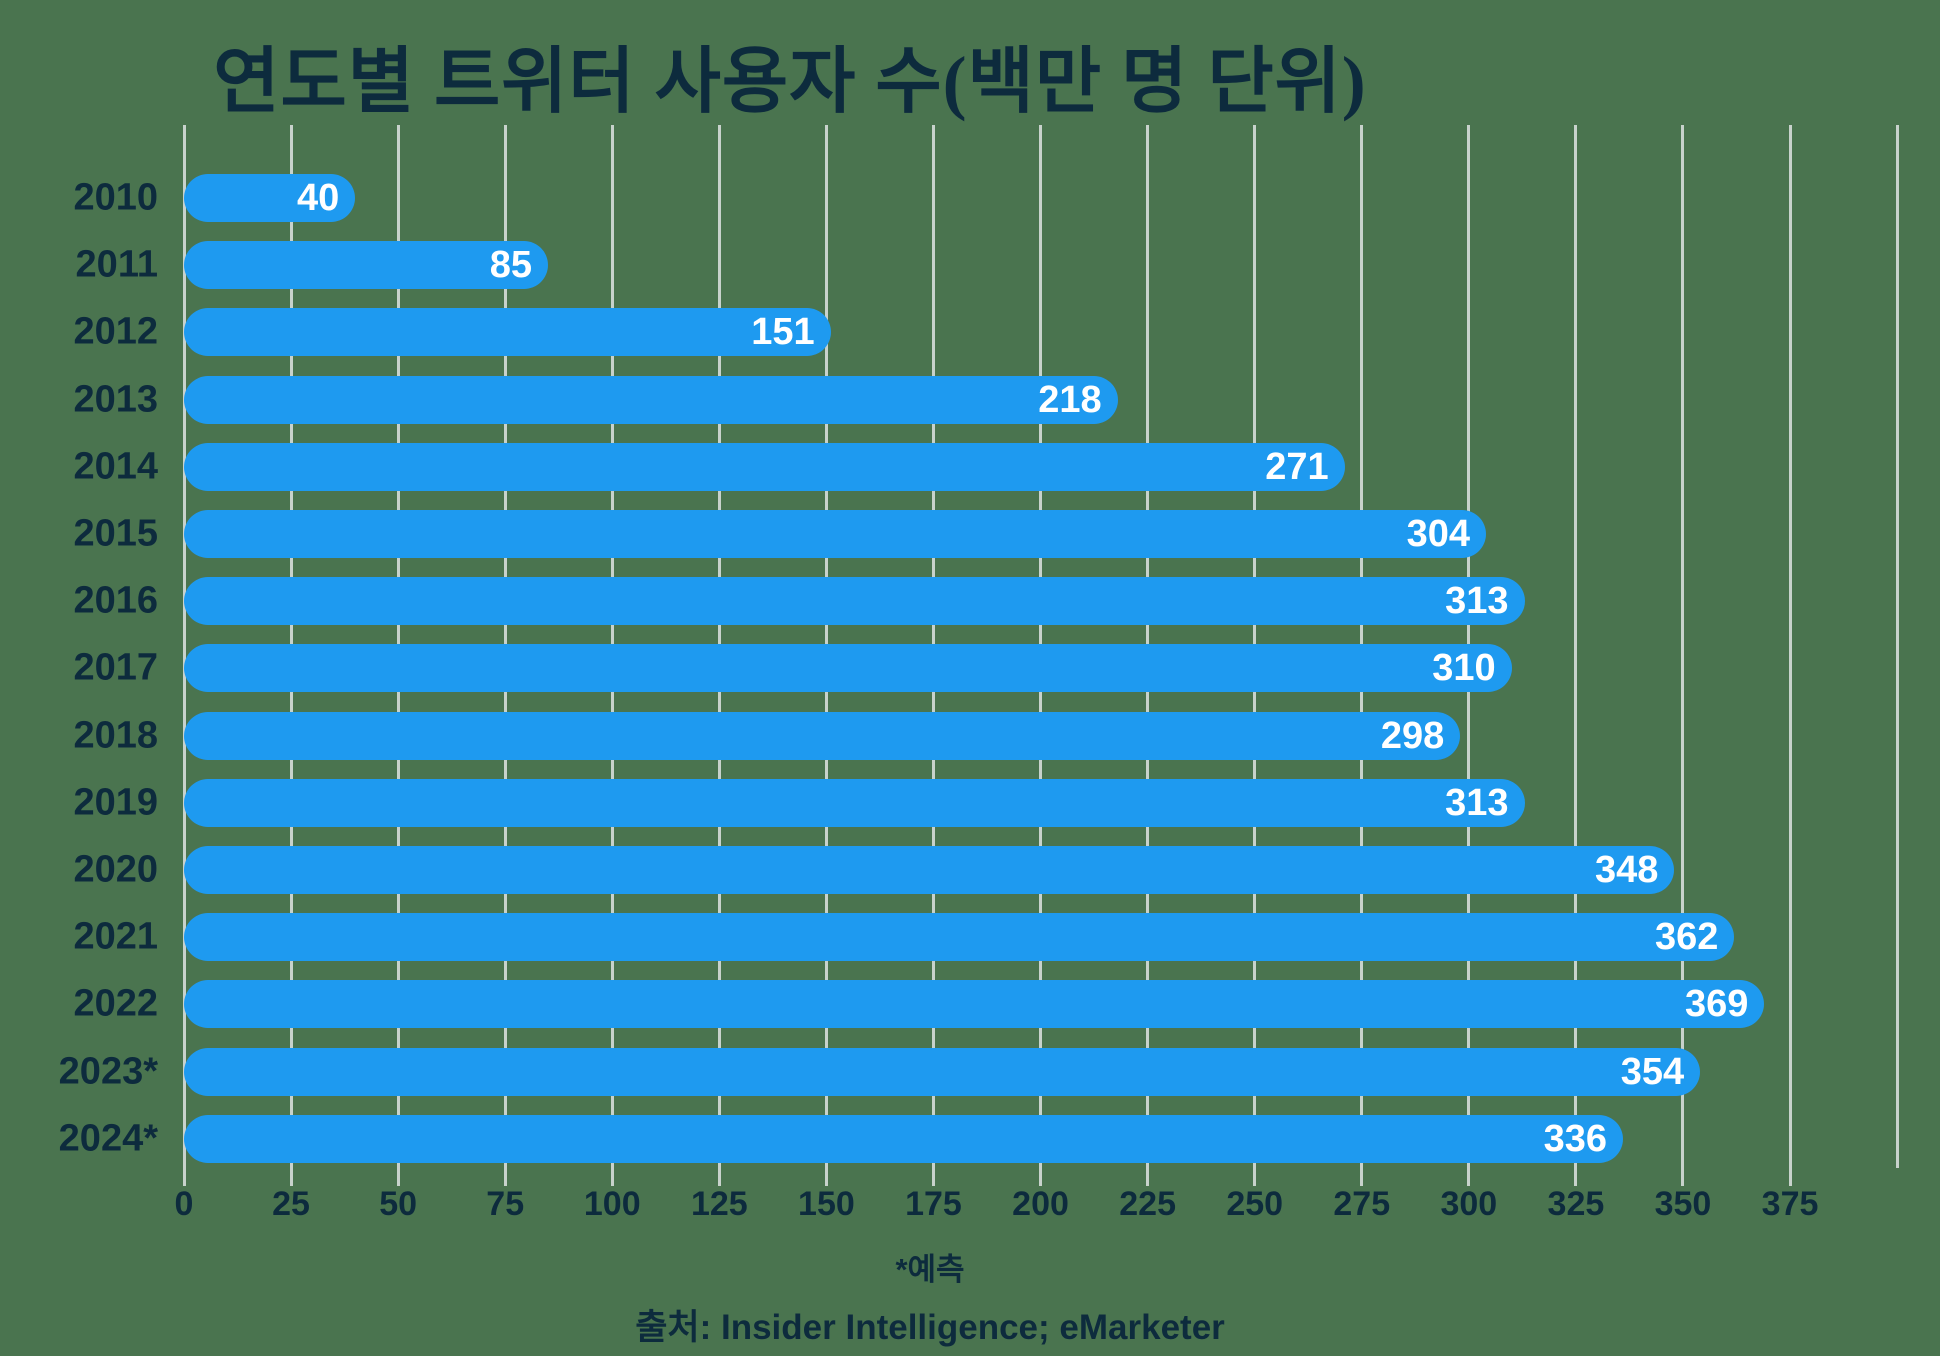  What do you see at coordinates (1040, 1204) in the screenshot?
I see `x-axis-label-200: 200` at bounding box center [1040, 1204].